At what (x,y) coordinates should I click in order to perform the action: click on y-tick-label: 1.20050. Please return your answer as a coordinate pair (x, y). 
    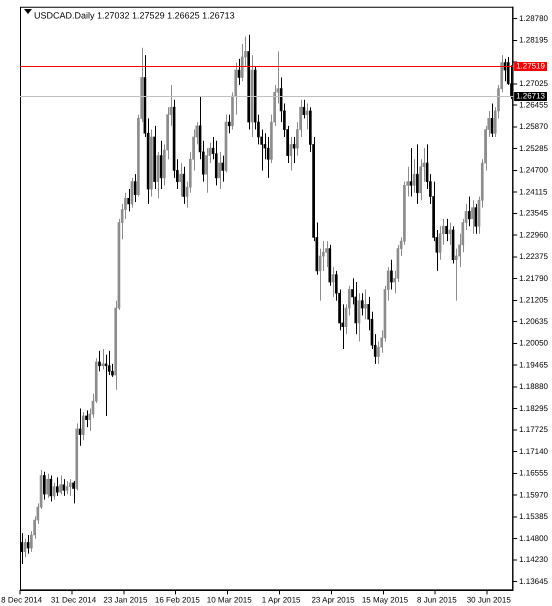
    Looking at the image, I should click on (534, 343).